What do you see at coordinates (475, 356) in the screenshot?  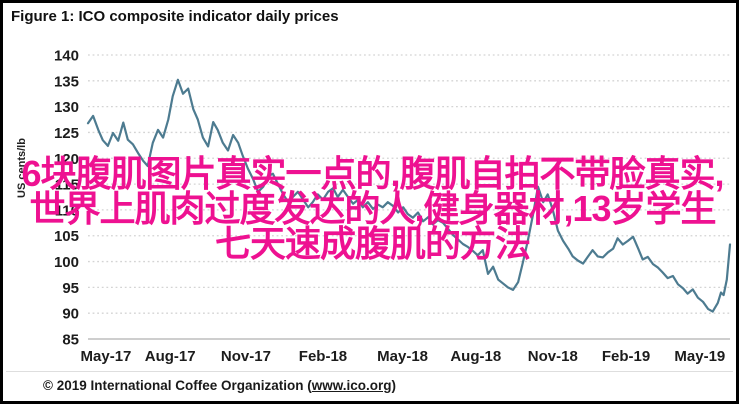 I see `x-tick-label: Aug-18` at bounding box center [475, 356].